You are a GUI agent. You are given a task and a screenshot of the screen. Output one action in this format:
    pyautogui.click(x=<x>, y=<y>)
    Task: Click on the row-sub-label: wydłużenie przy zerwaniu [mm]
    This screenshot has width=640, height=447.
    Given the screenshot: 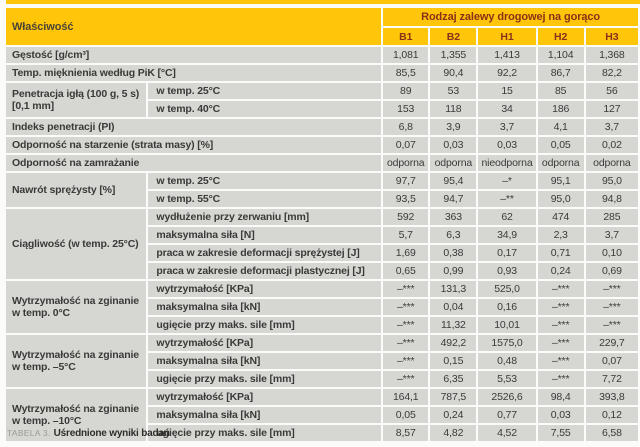 What is the action you would take?
    pyautogui.click(x=265, y=217)
    